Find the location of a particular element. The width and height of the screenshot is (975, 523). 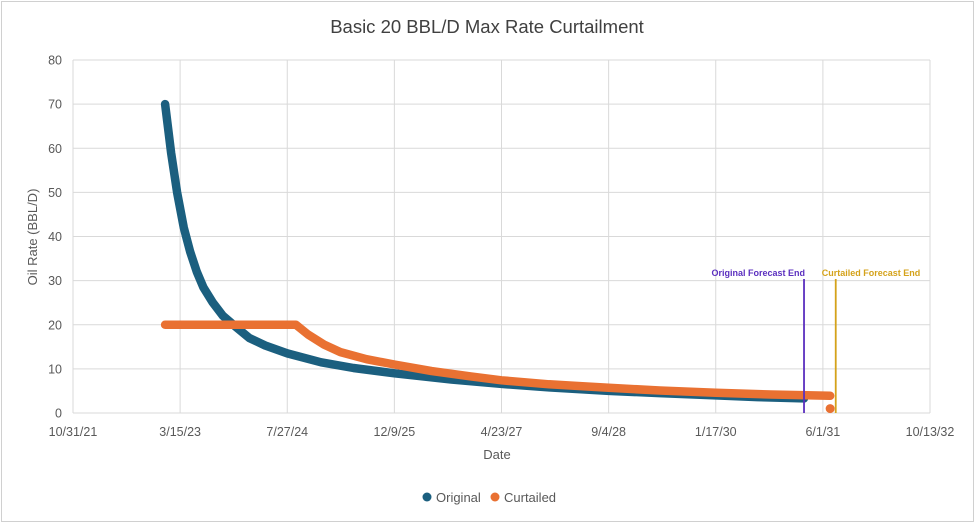

legend-label-original: Original is located at coordinates (458, 497).